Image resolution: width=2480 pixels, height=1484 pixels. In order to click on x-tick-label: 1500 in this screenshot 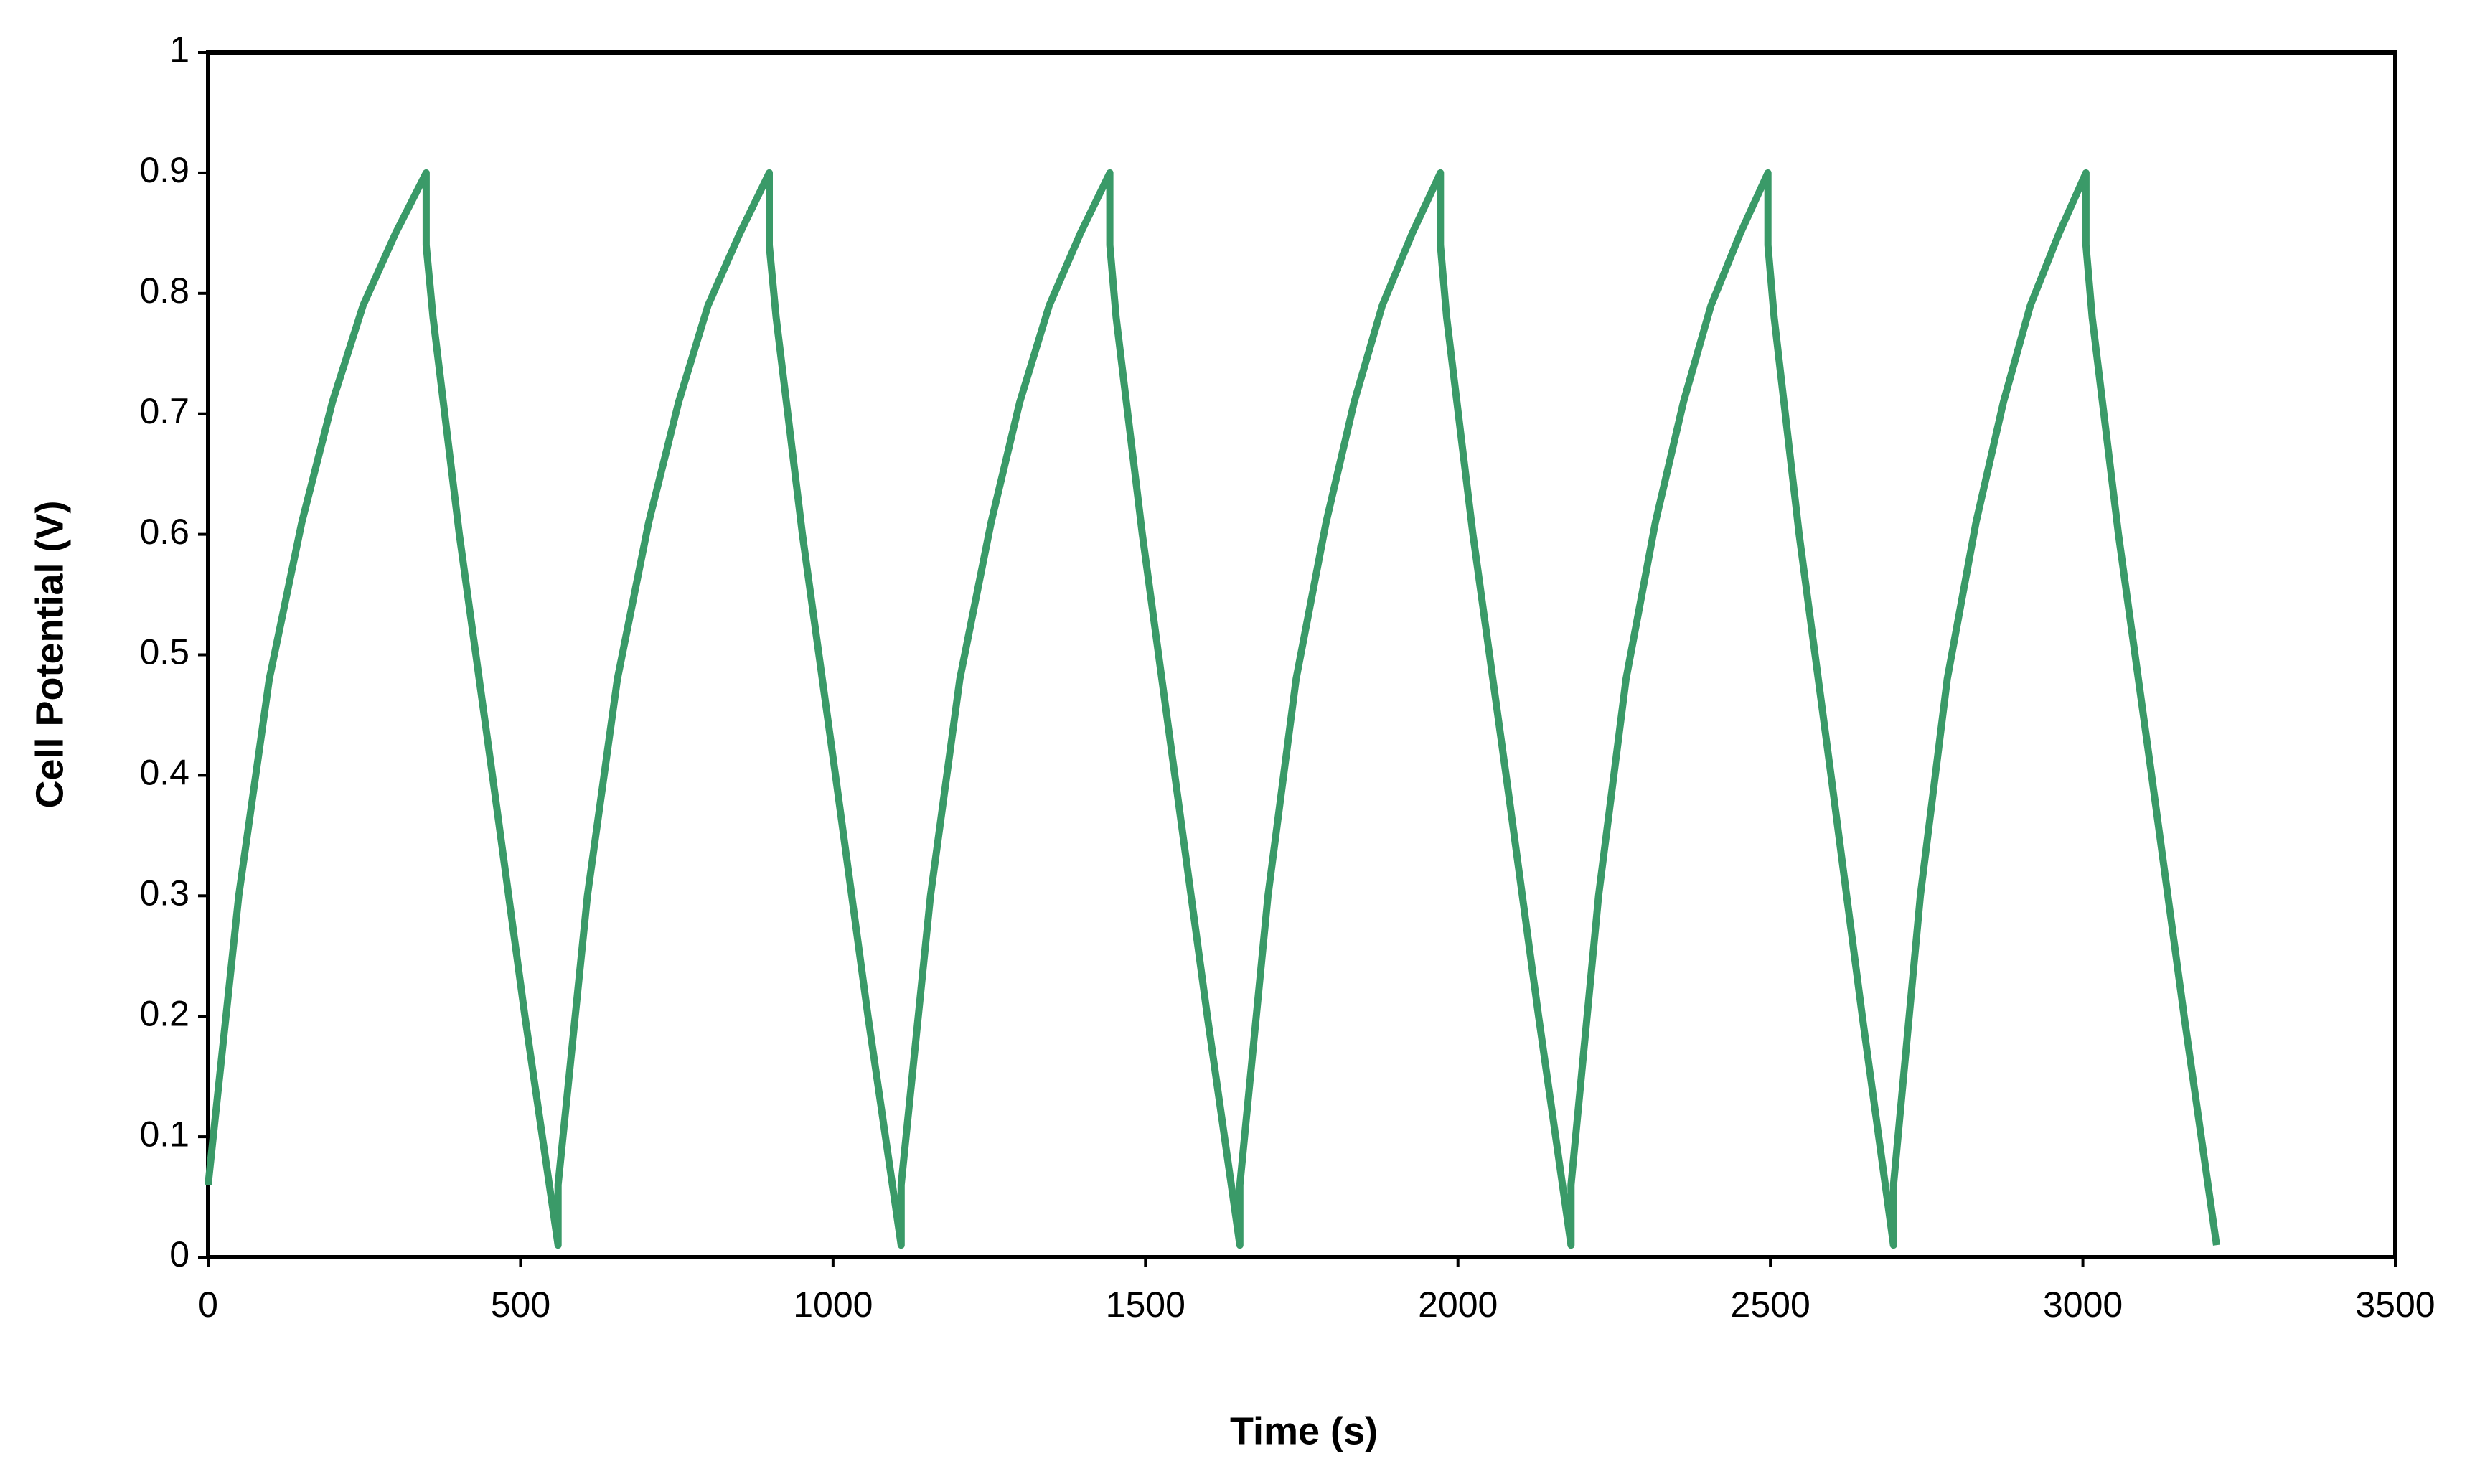, I will do `click(1145, 1305)`.